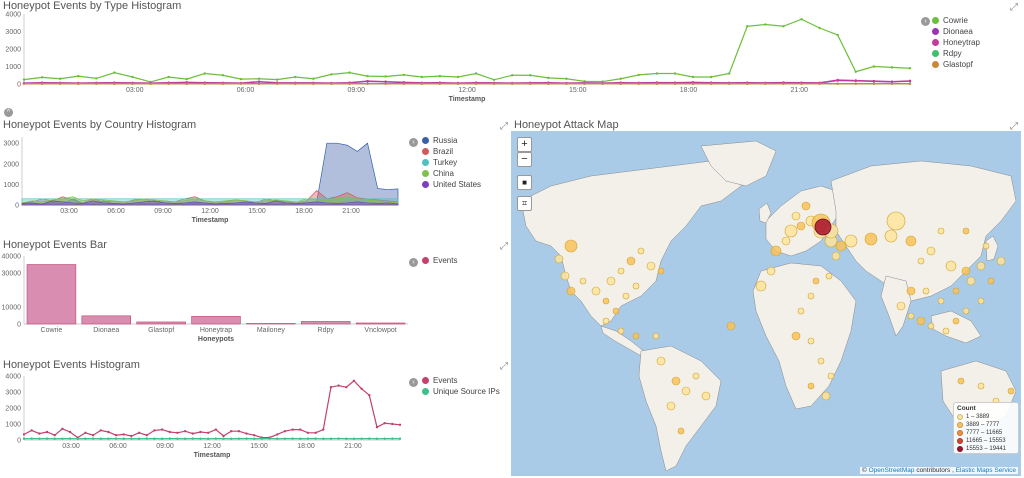  I want to click on legend-item-russia: Russia, so click(451, 140).